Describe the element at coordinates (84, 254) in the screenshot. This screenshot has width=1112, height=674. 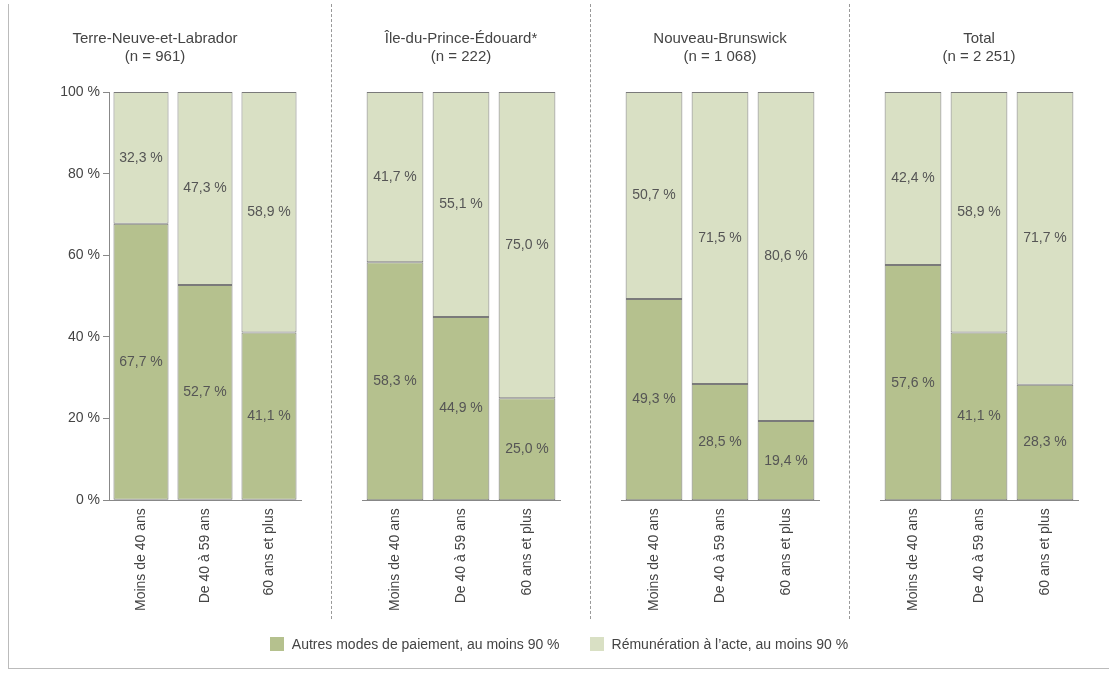
I see `y-tick-label: 60 %` at that location.